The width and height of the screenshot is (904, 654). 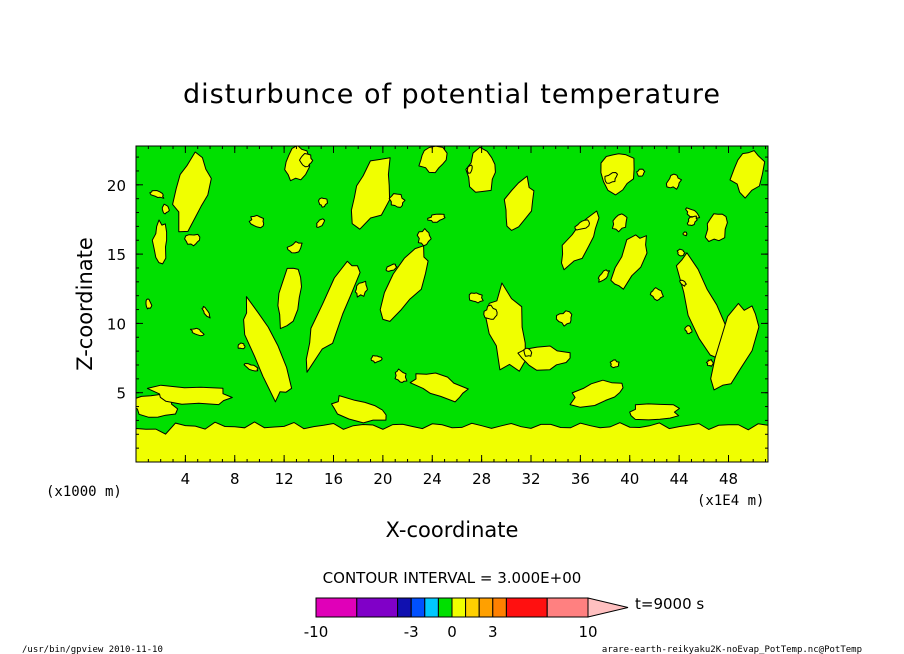 What do you see at coordinates (235, 479) in the screenshot?
I see `x-tick-label: 8` at bounding box center [235, 479].